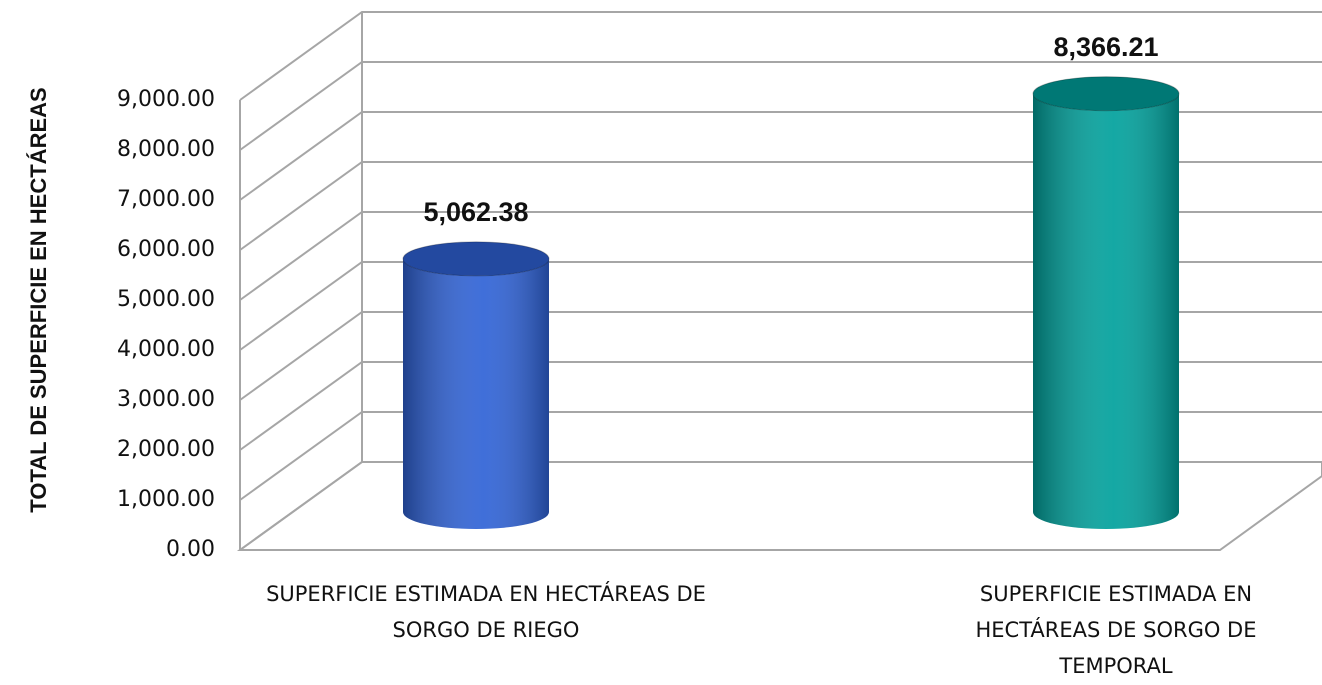 The height and width of the screenshot is (685, 1322). I want to click on value-label: 8,366.21, so click(1105, 47).